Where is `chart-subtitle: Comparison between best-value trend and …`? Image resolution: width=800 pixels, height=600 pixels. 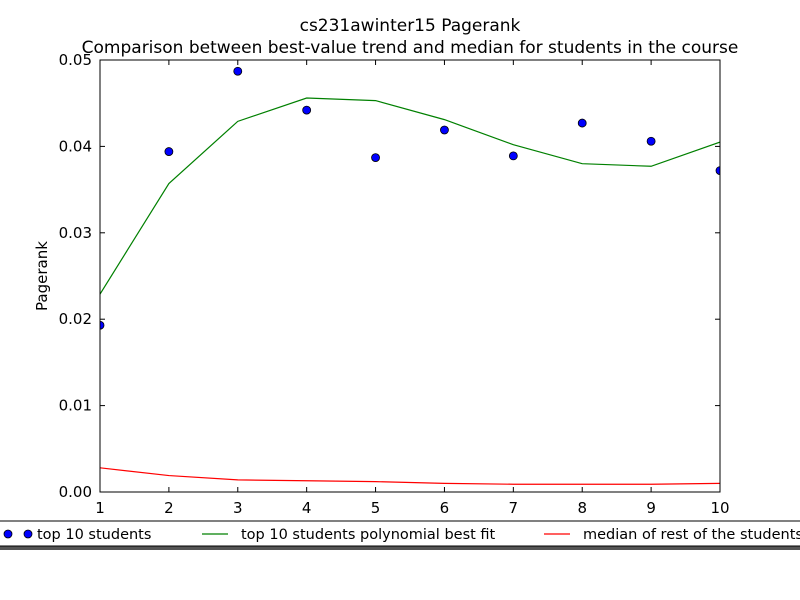 chart-subtitle: Comparison between best-value trend and … is located at coordinates (410, 48).